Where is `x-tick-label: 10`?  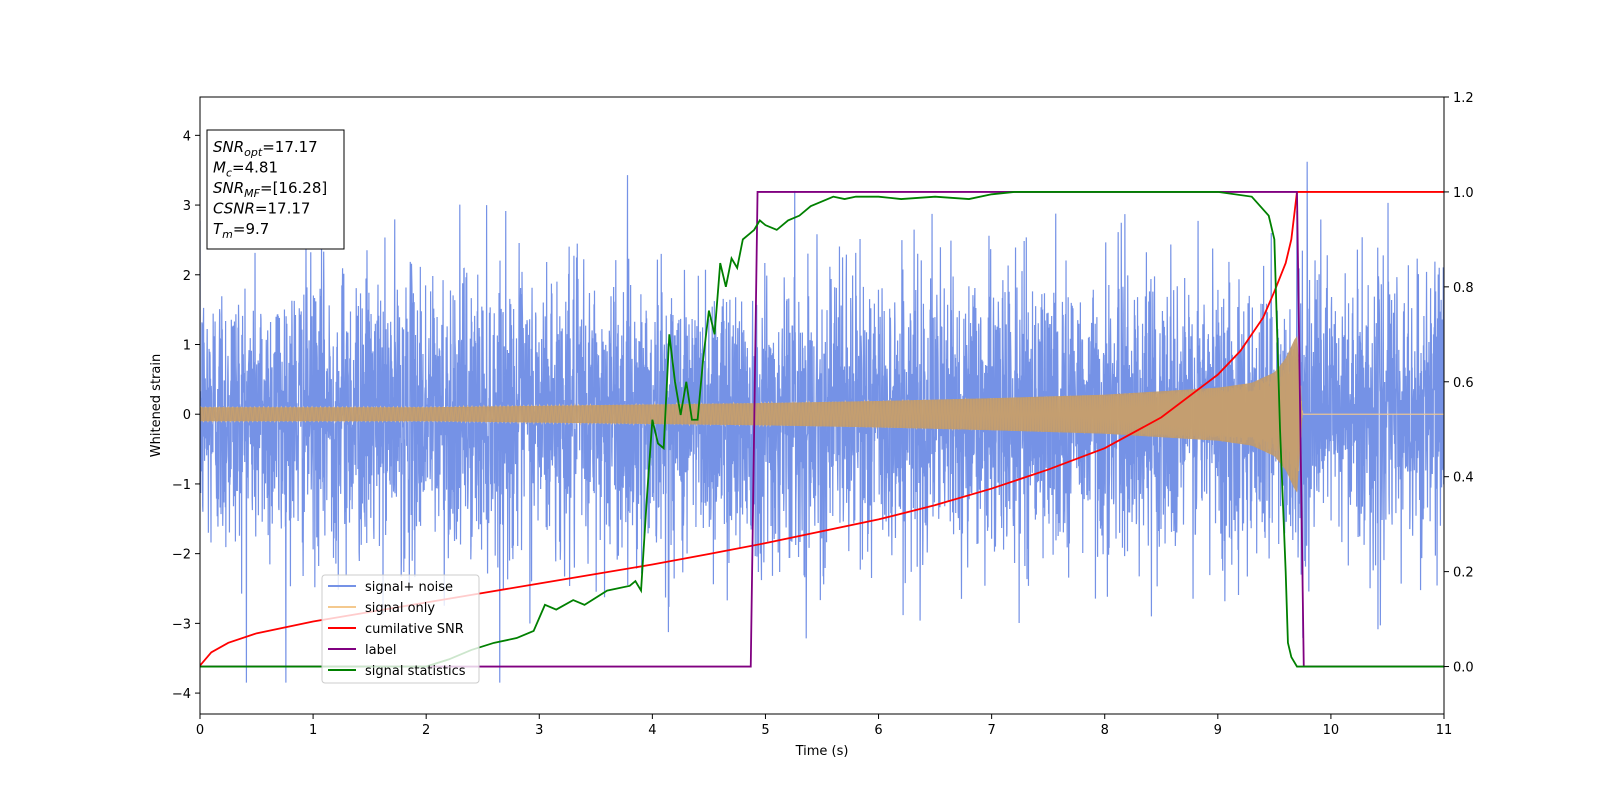
x-tick-label: 10 is located at coordinates (1331, 730).